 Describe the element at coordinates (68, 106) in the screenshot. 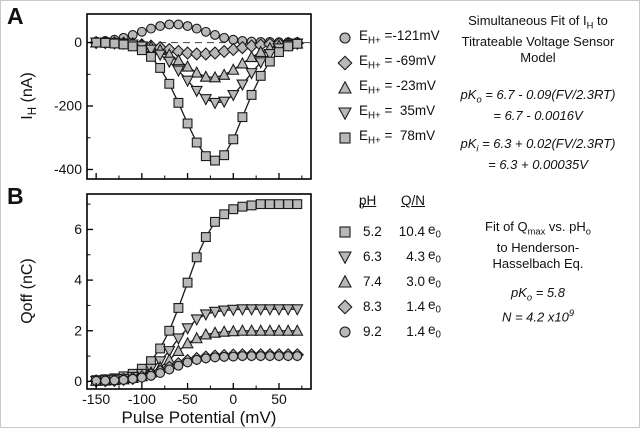

I see `svg-text: -200` at that location.